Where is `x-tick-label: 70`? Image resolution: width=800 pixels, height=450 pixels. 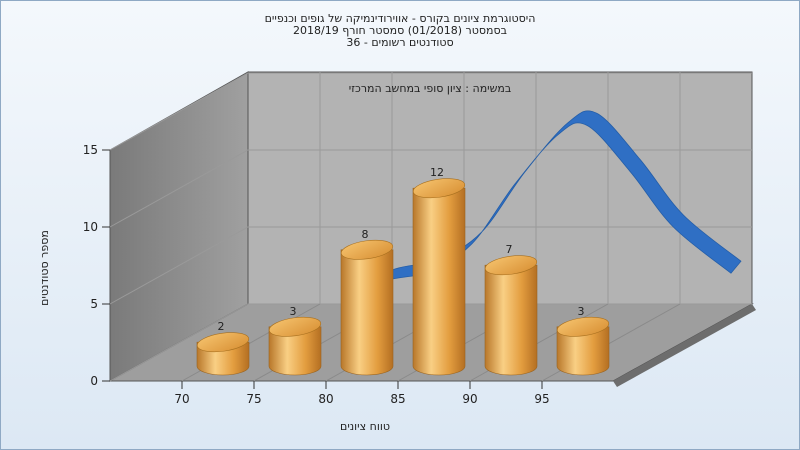 x-tick-label: 70 is located at coordinates (181, 399).